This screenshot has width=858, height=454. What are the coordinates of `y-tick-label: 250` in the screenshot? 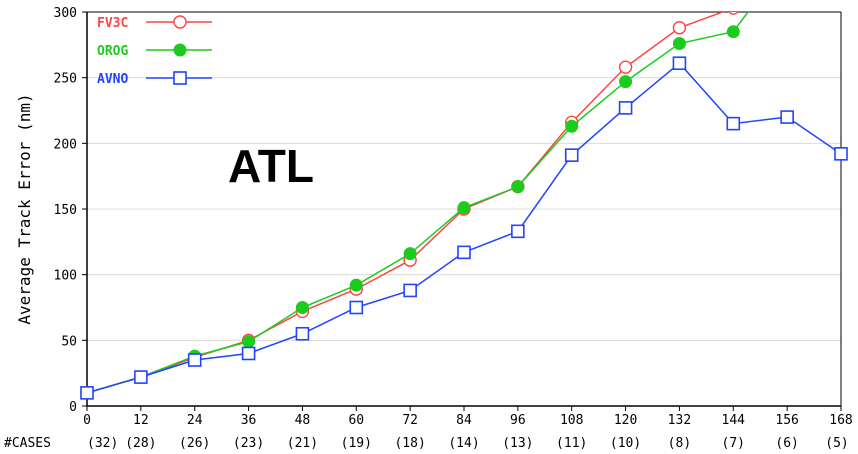 It's located at (65, 79).